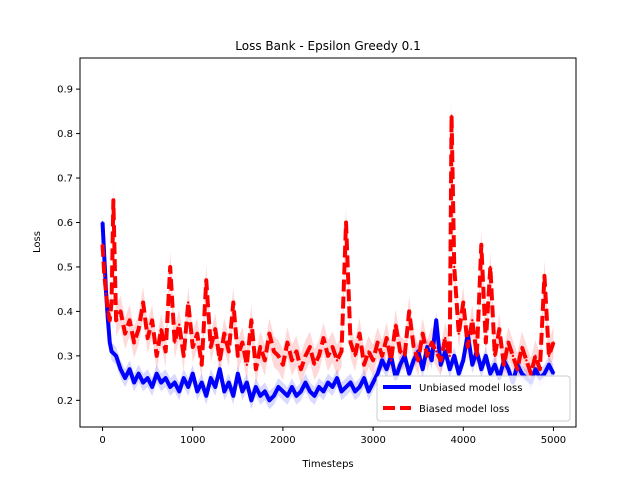 This screenshot has width=640, height=480. I want to click on legend-label-1: Biased model loss, so click(464, 409).